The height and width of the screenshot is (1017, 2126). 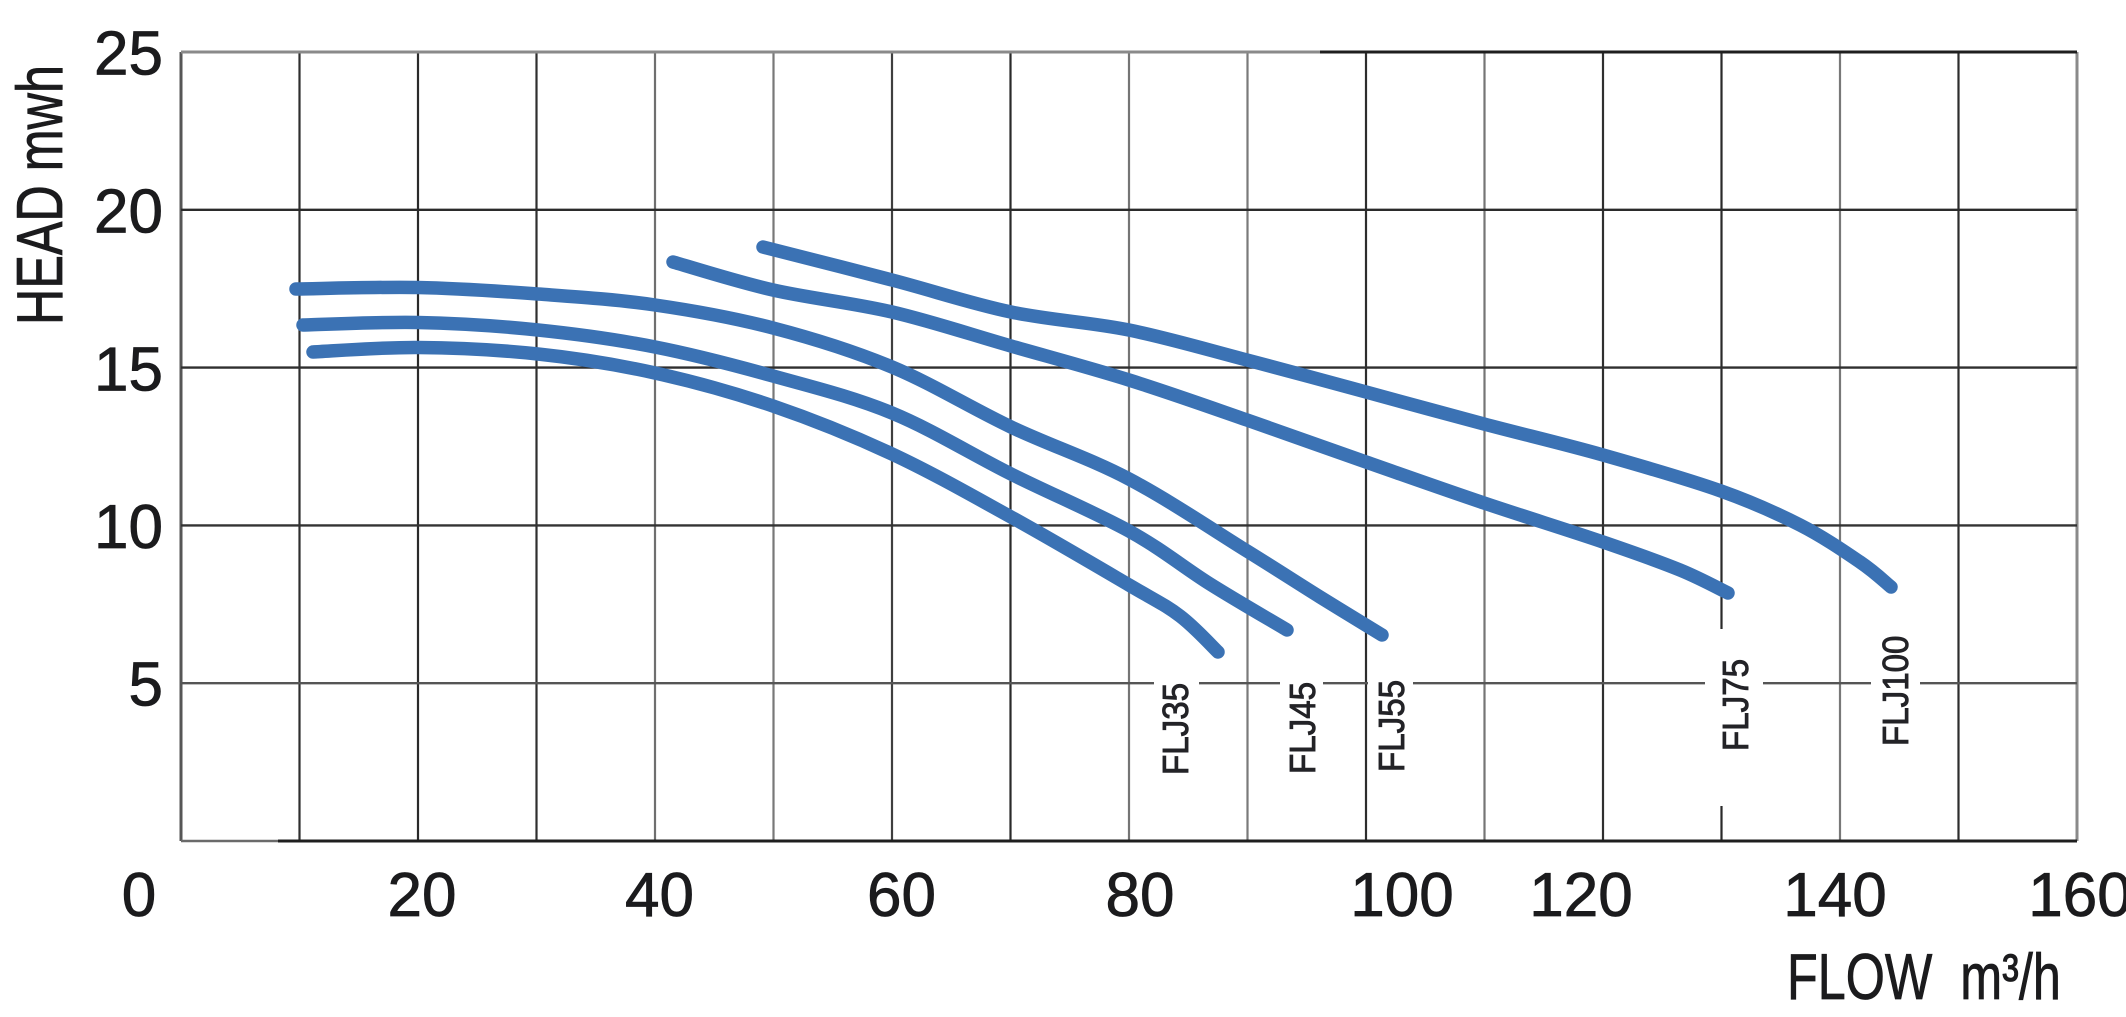 I want to click on svg-text: 15, so click(x=128, y=369).